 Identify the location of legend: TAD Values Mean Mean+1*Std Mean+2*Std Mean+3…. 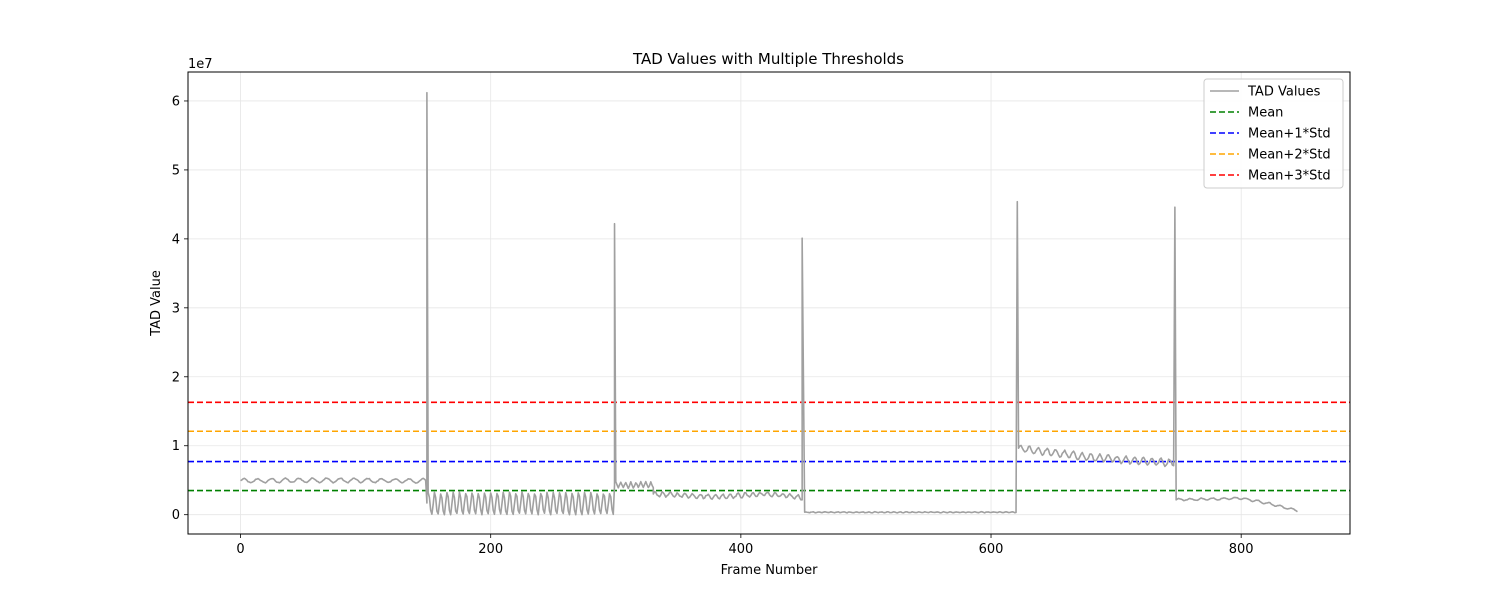
(1273, 133).